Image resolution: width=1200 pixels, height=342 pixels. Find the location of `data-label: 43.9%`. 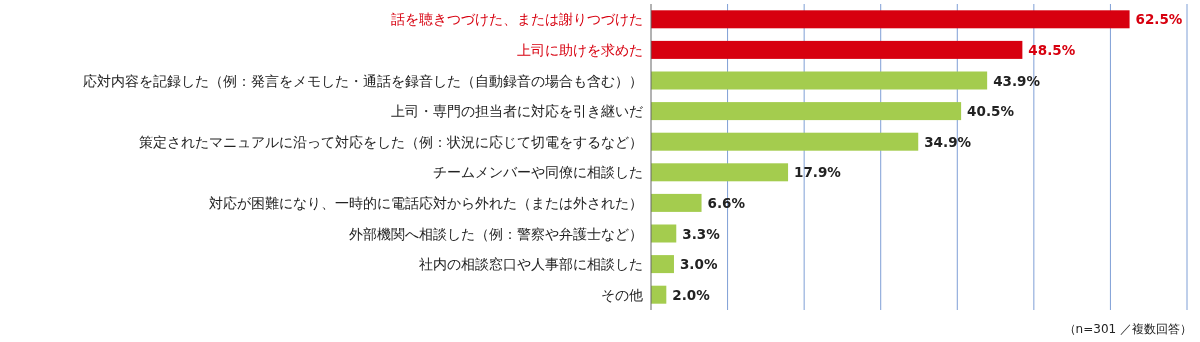

data-label: 43.9% is located at coordinates (1017, 80).